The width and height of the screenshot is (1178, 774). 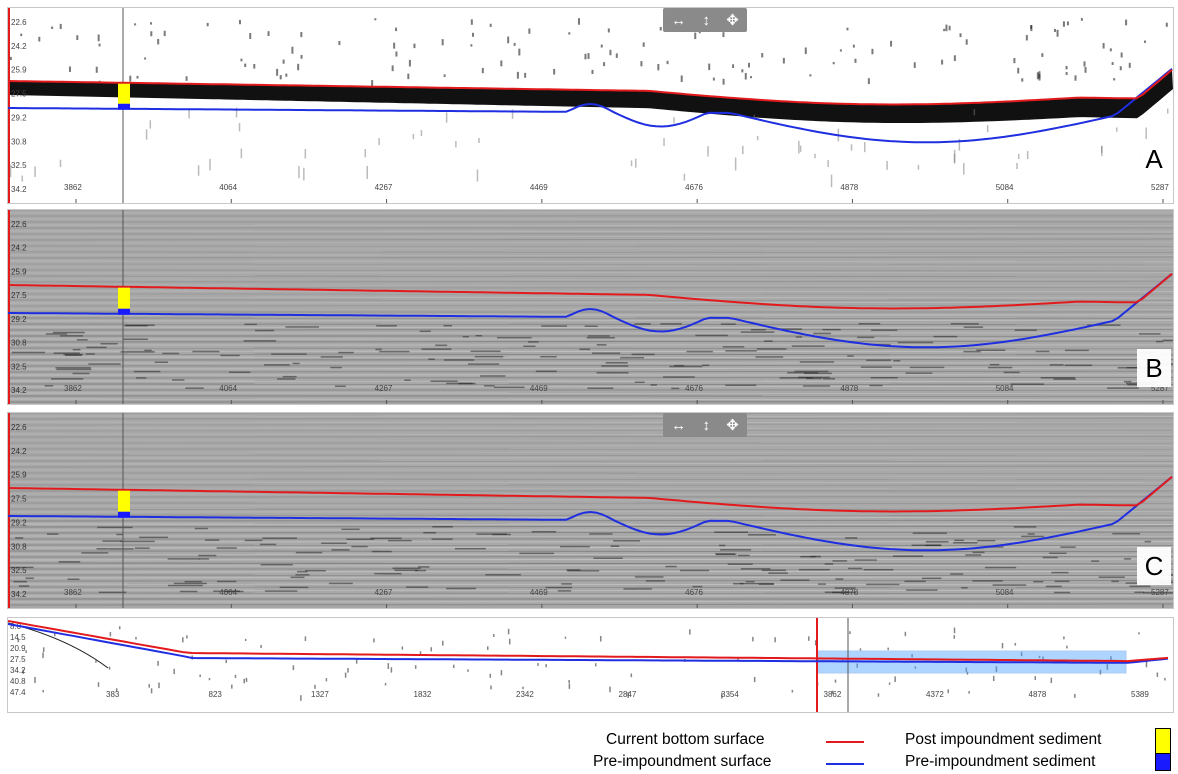 I want to click on zoom-toolbar-c: ↔ ↕ ✥, so click(x=705, y=425).